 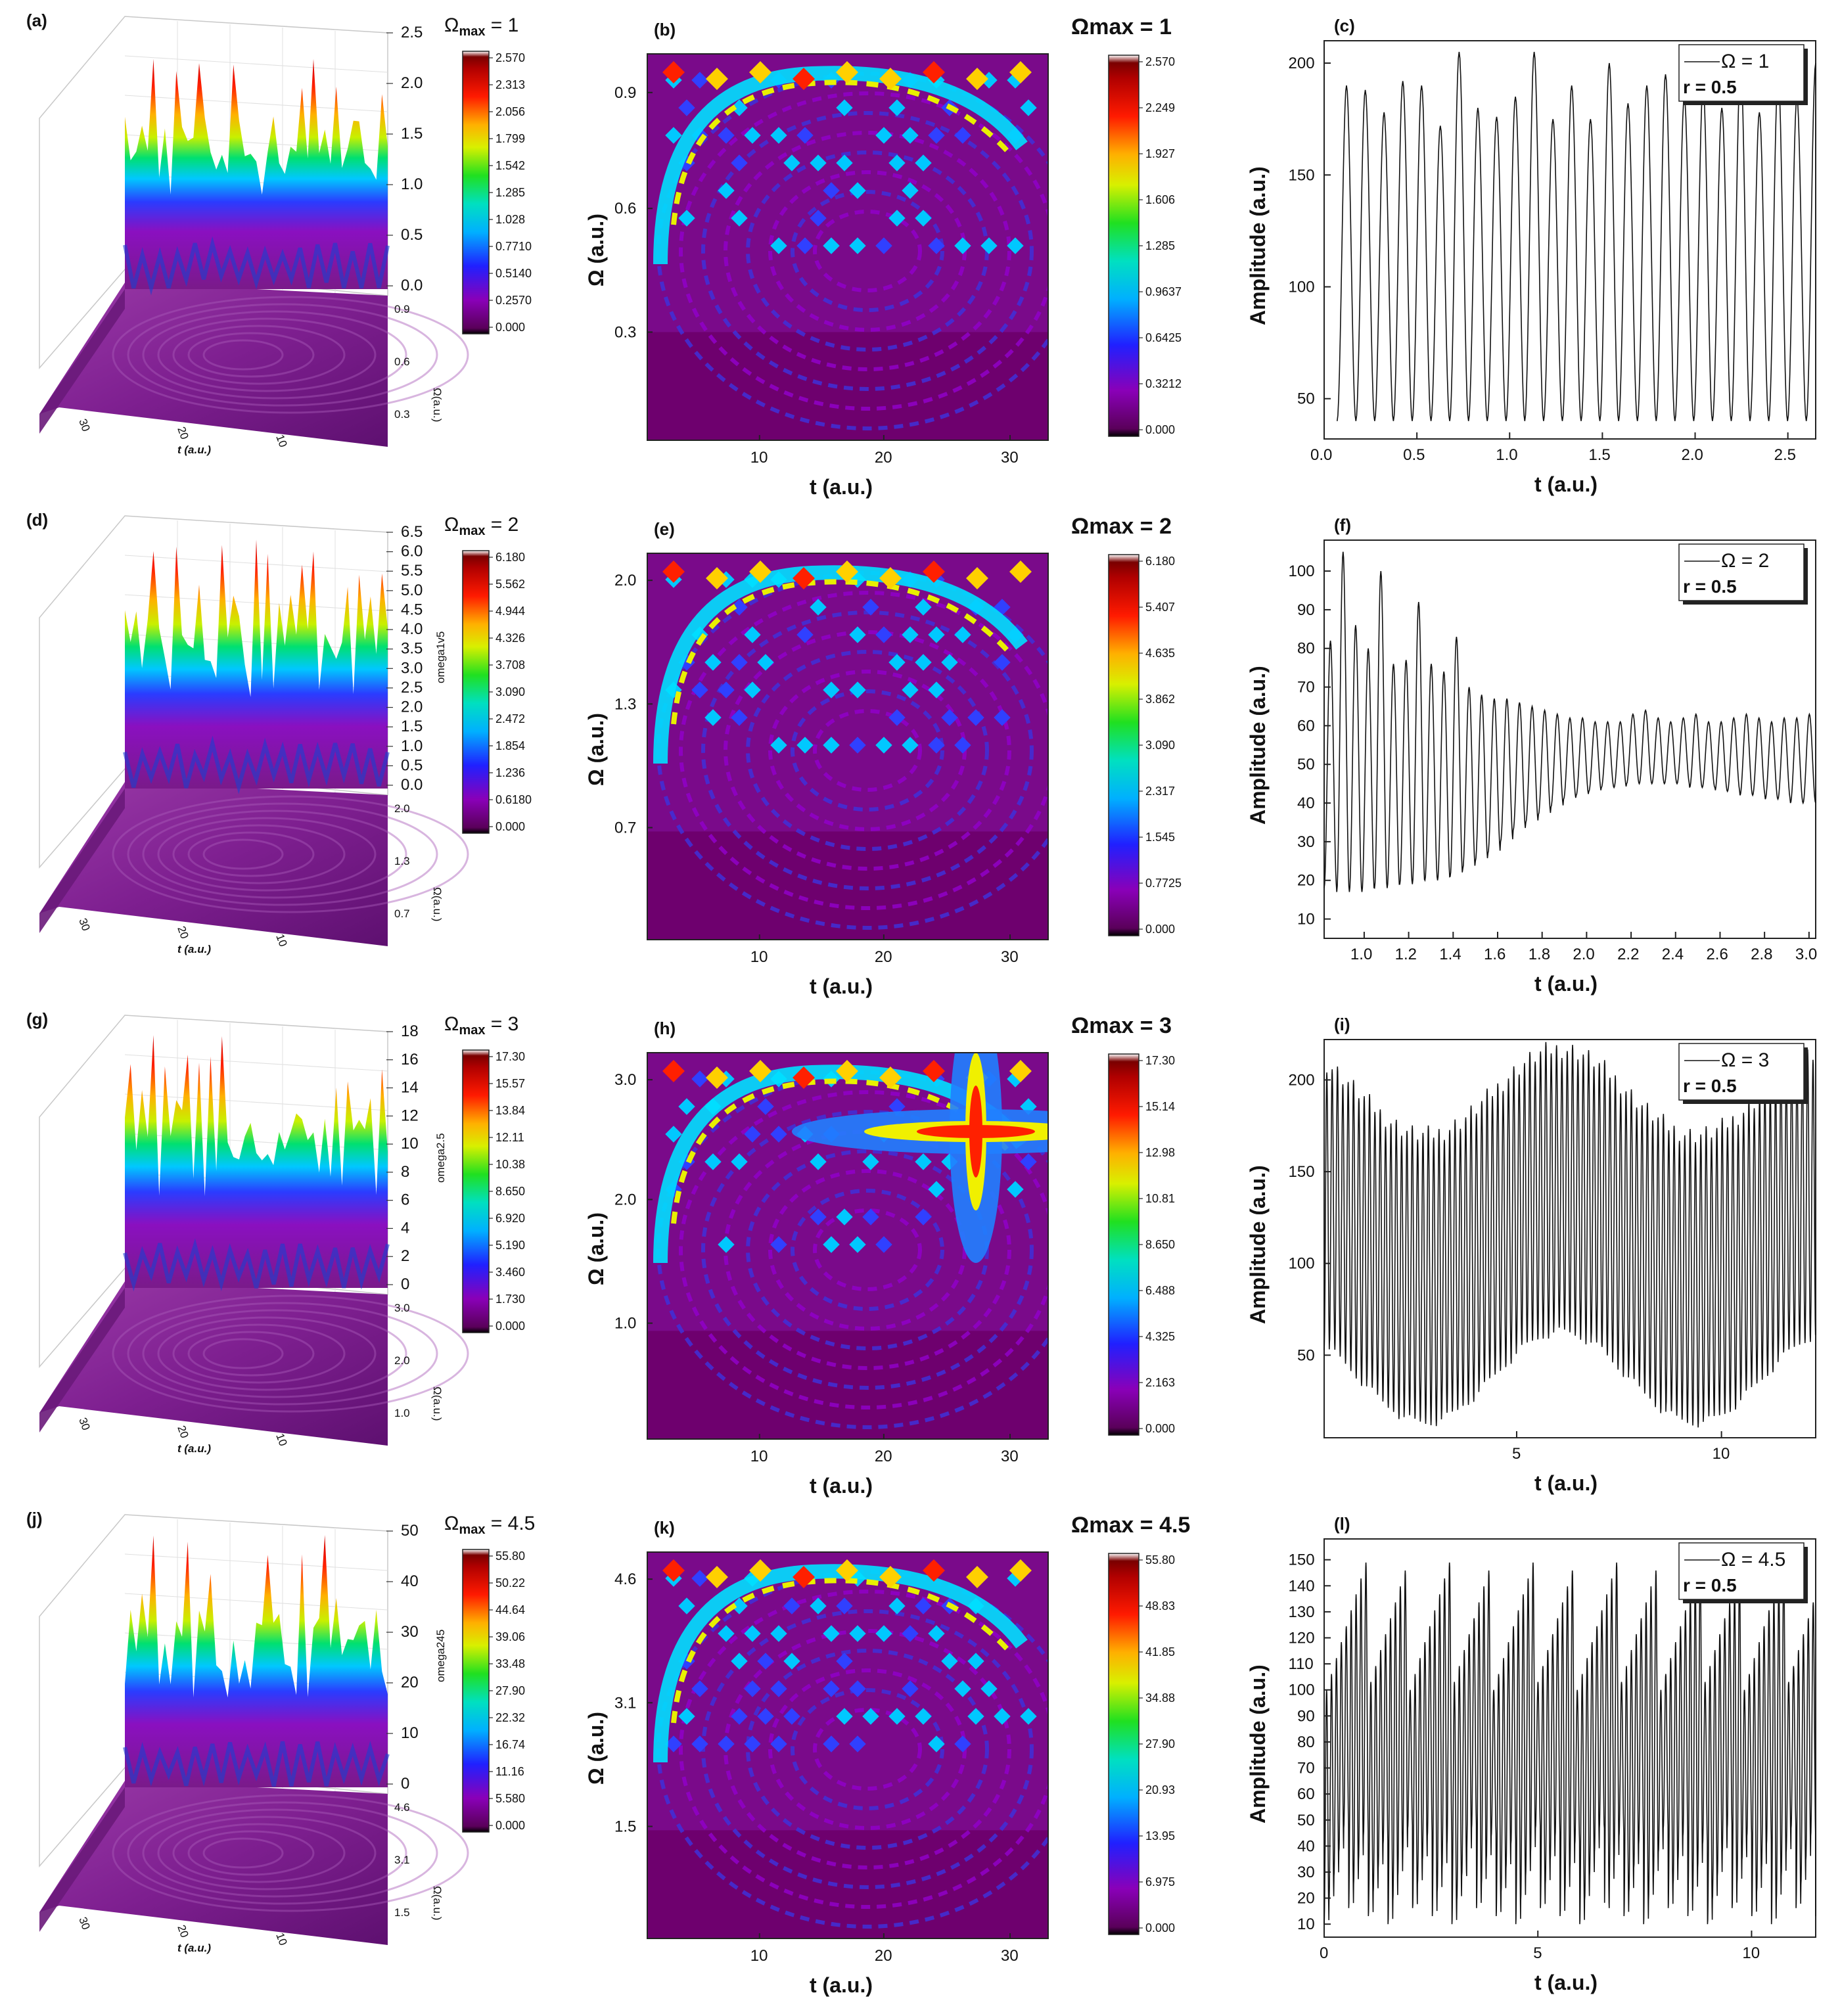 What do you see at coordinates (841, 152) in the screenshot?
I see `contour-arc-core` at bounding box center [841, 152].